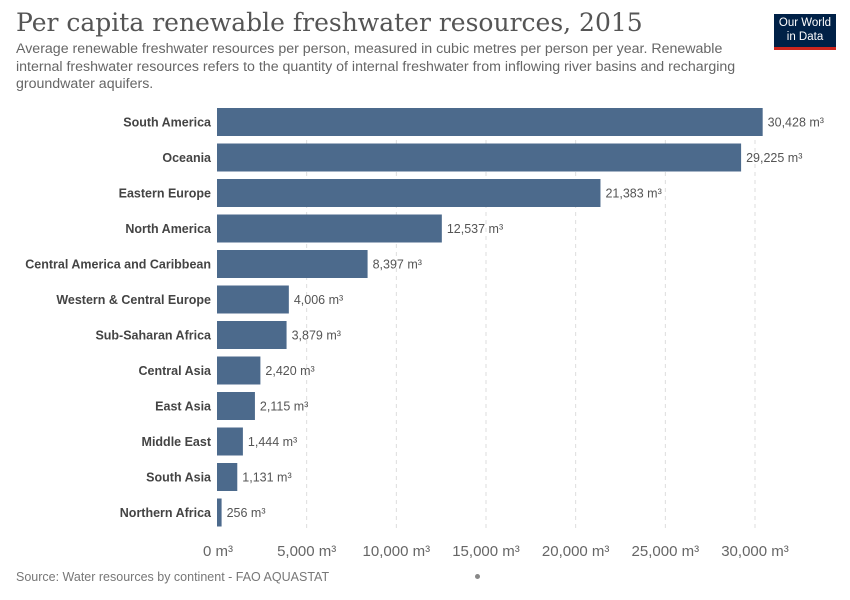 The height and width of the screenshot is (600, 850). What do you see at coordinates (477, 576) in the screenshot?
I see `timeline-dot-icon` at bounding box center [477, 576].